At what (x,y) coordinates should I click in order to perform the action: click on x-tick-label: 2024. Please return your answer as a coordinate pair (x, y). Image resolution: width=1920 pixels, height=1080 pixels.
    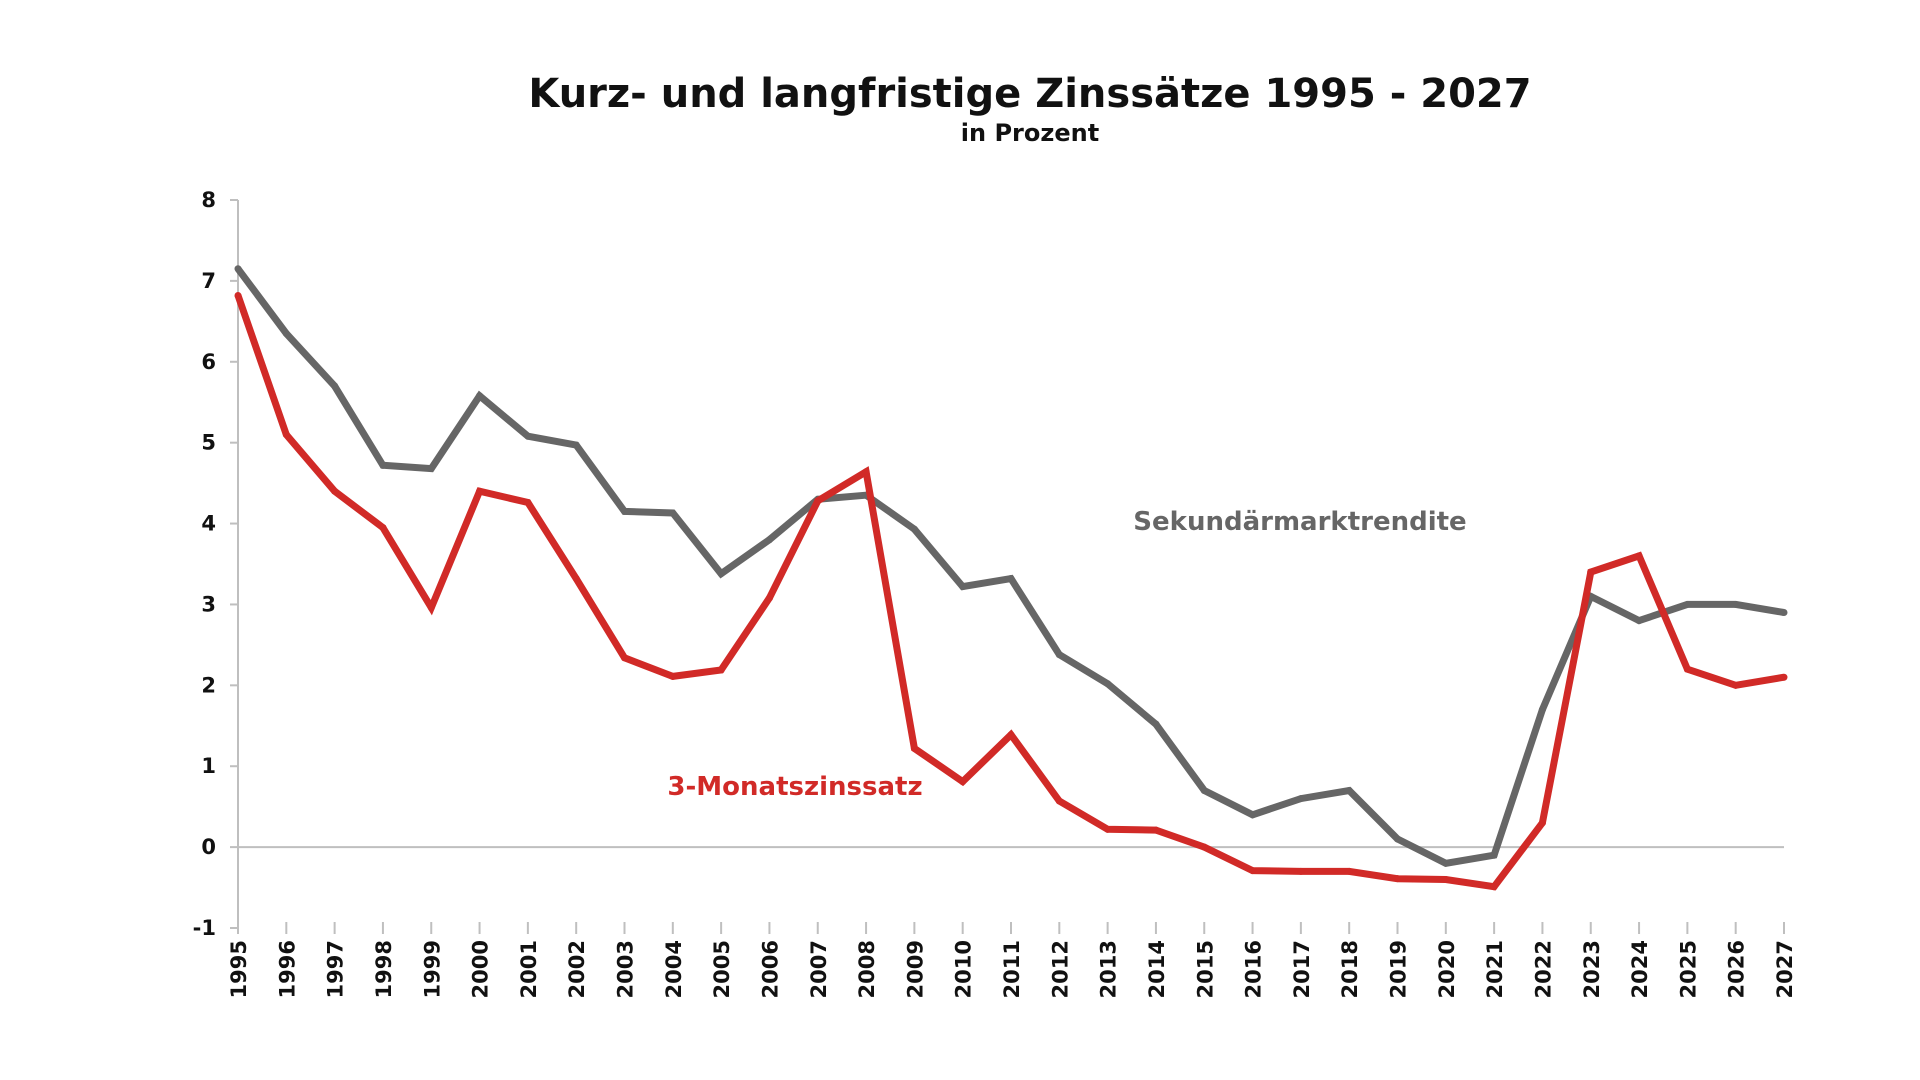
    Looking at the image, I should click on (1640, 969).